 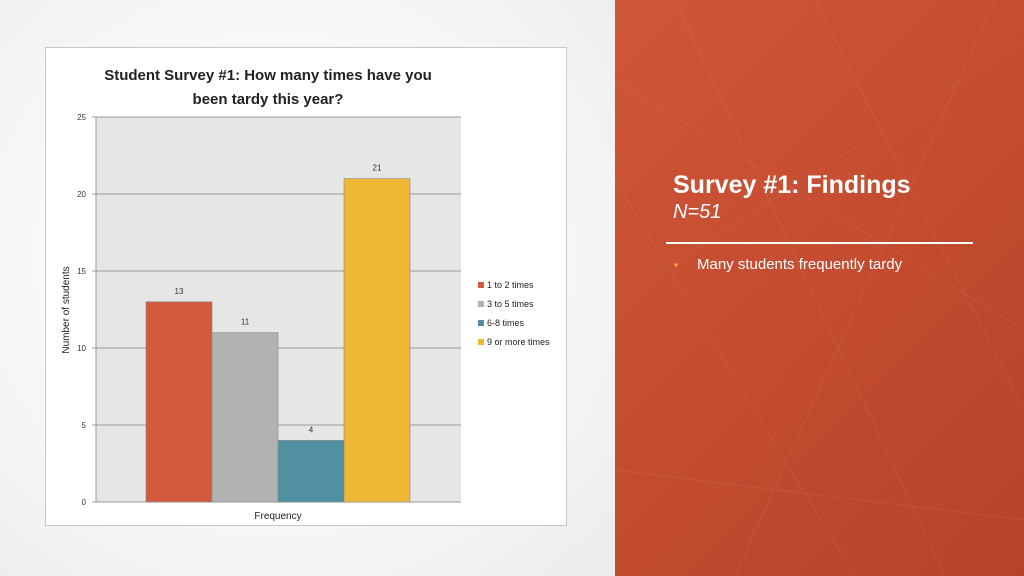 I want to click on y-tick-label: 15, so click(x=81, y=271).